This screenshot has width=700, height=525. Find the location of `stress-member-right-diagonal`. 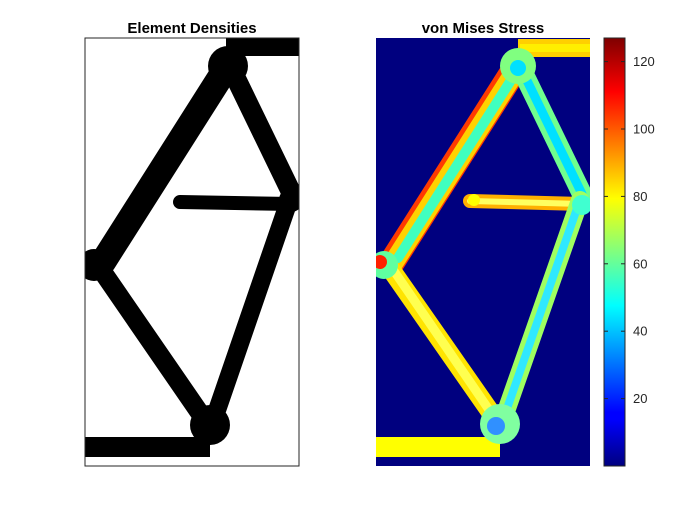

stress-member-right-diagonal is located at coordinates (541, 310).